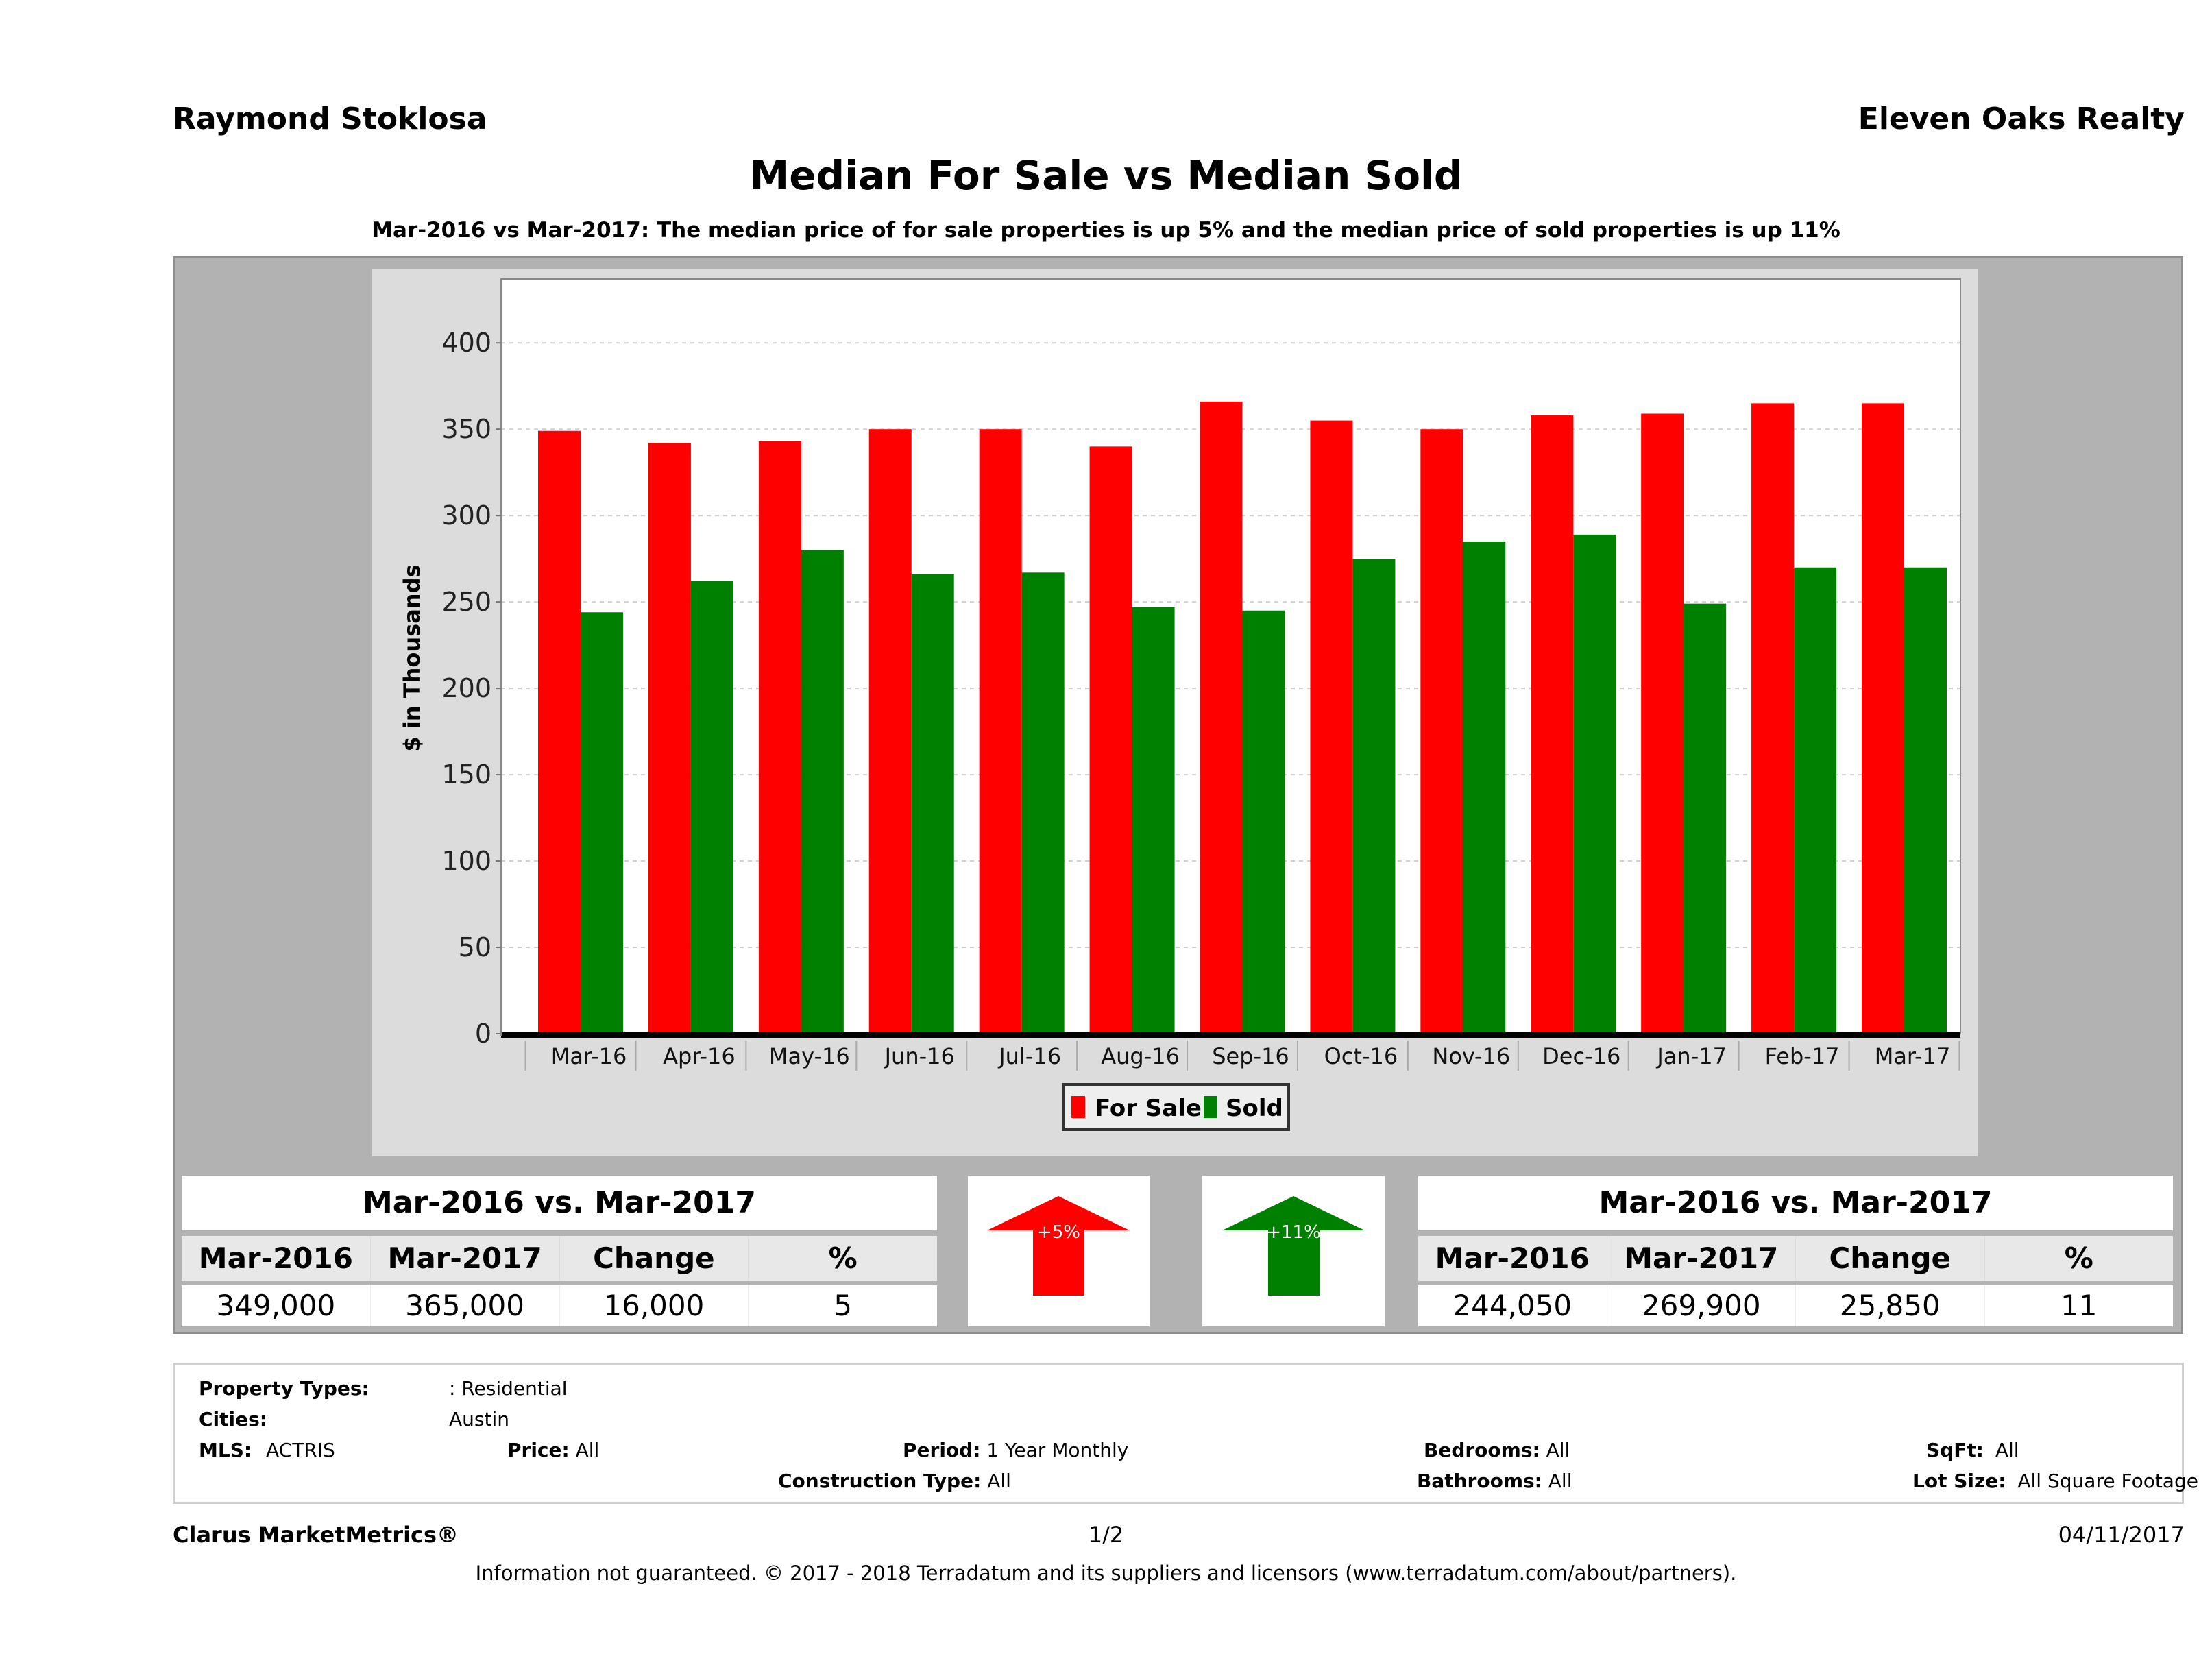 The width and height of the screenshot is (2212, 1678). Describe the element at coordinates (1581, 1056) in the screenshot. I see `x-tick-label: Dec-16` at that location.